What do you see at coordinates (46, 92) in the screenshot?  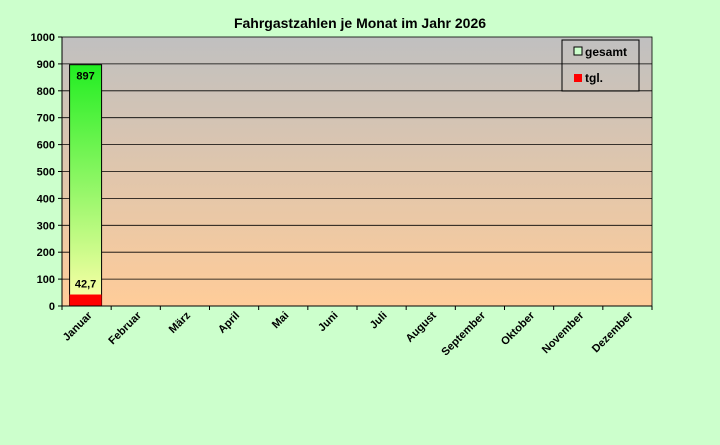 I see `y-tick-label: 800` at bounding box center [46, 92].